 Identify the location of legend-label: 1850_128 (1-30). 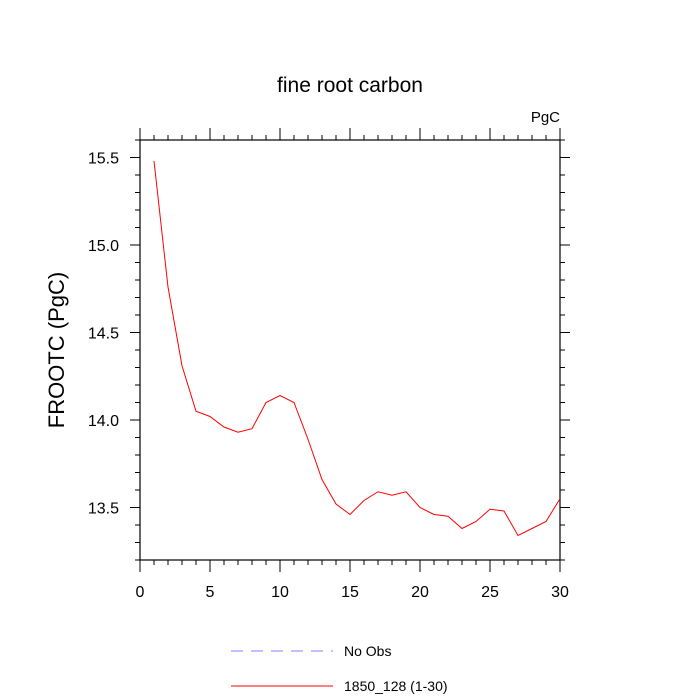
(396, 686).